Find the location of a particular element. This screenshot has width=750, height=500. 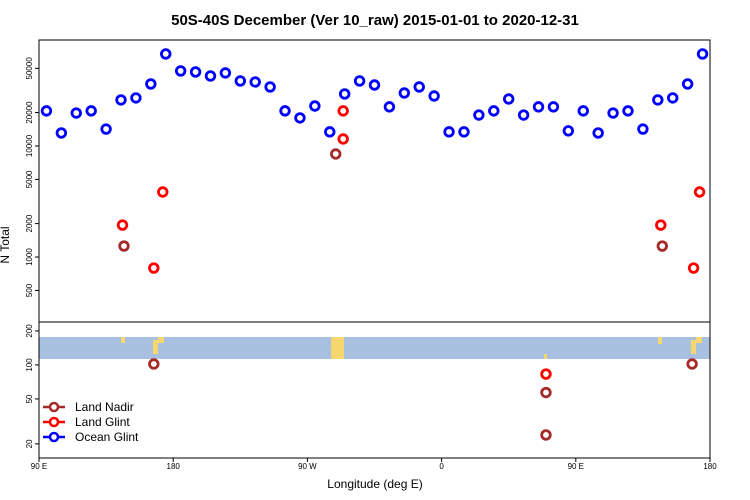

legend-label: Ocean Glint is located at coordinates (107, 437).